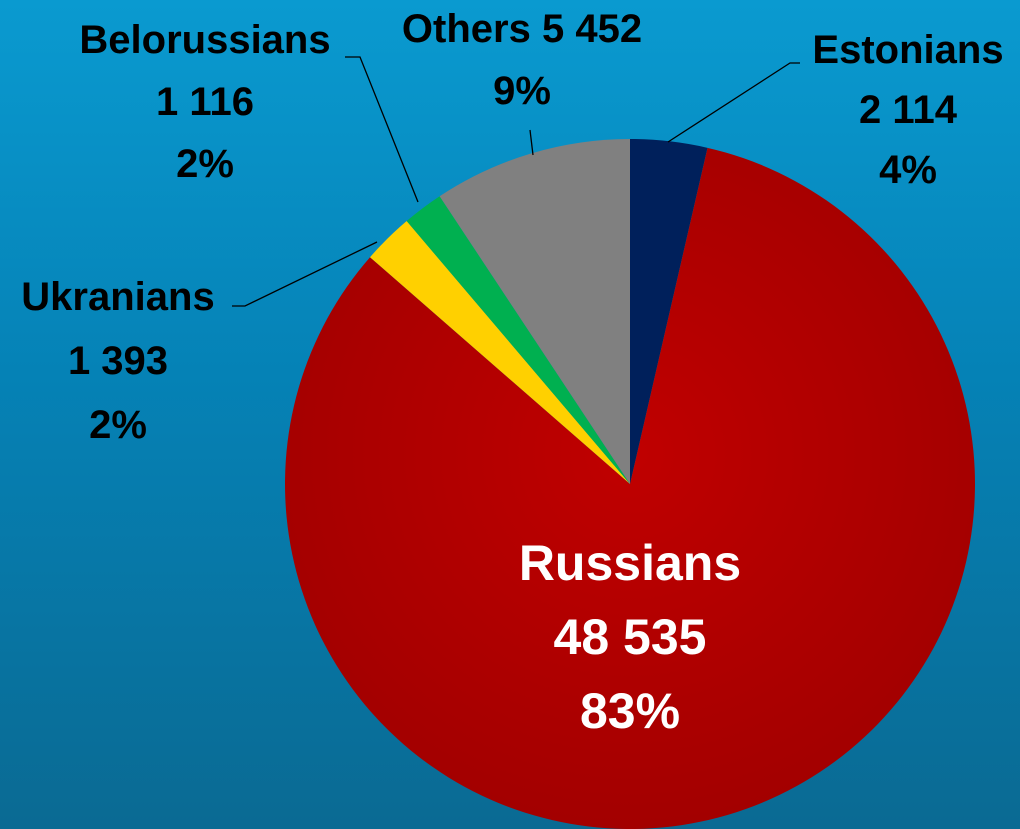 The image size is (1020, 829). I want to click on data-label-line: Estonians, so click(907, 50).